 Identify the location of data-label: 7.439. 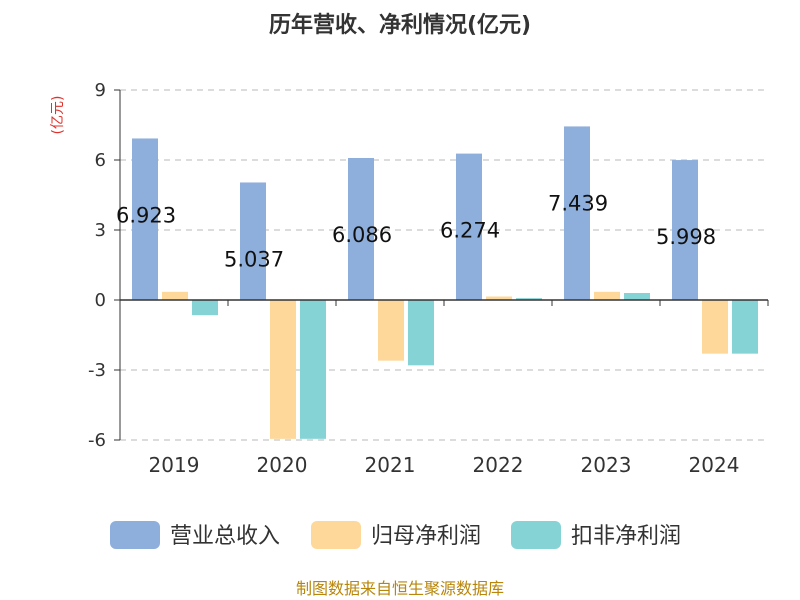
(578, 203).